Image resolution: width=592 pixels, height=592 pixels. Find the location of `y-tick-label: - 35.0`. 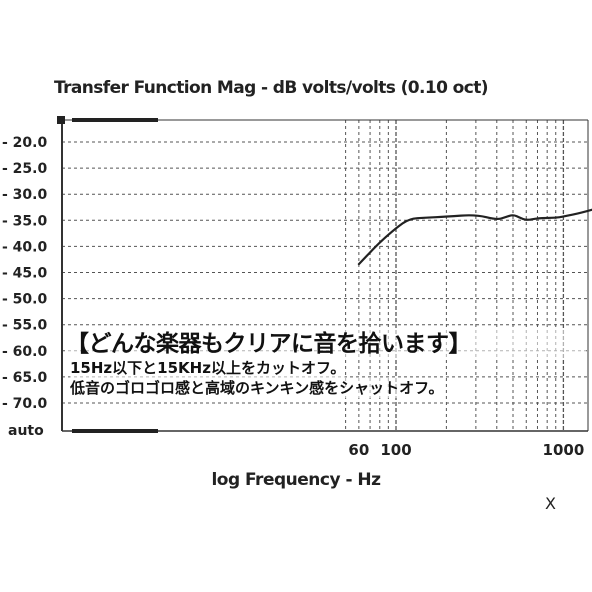

y-tick-label: - 35.0 is located at coordinates (24, 221).